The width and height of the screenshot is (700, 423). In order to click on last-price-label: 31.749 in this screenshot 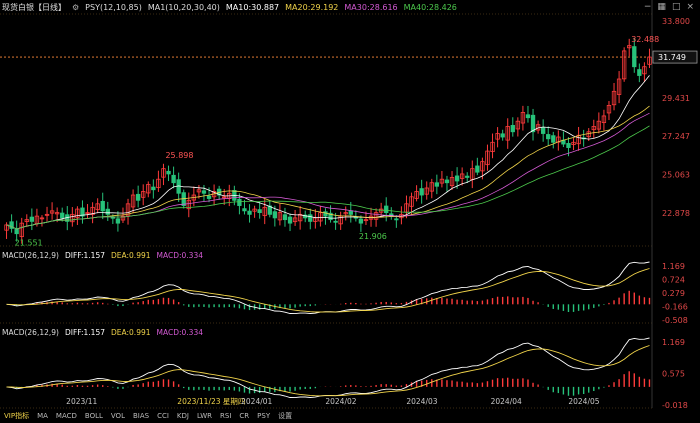, I will do `click(672, 57)`.